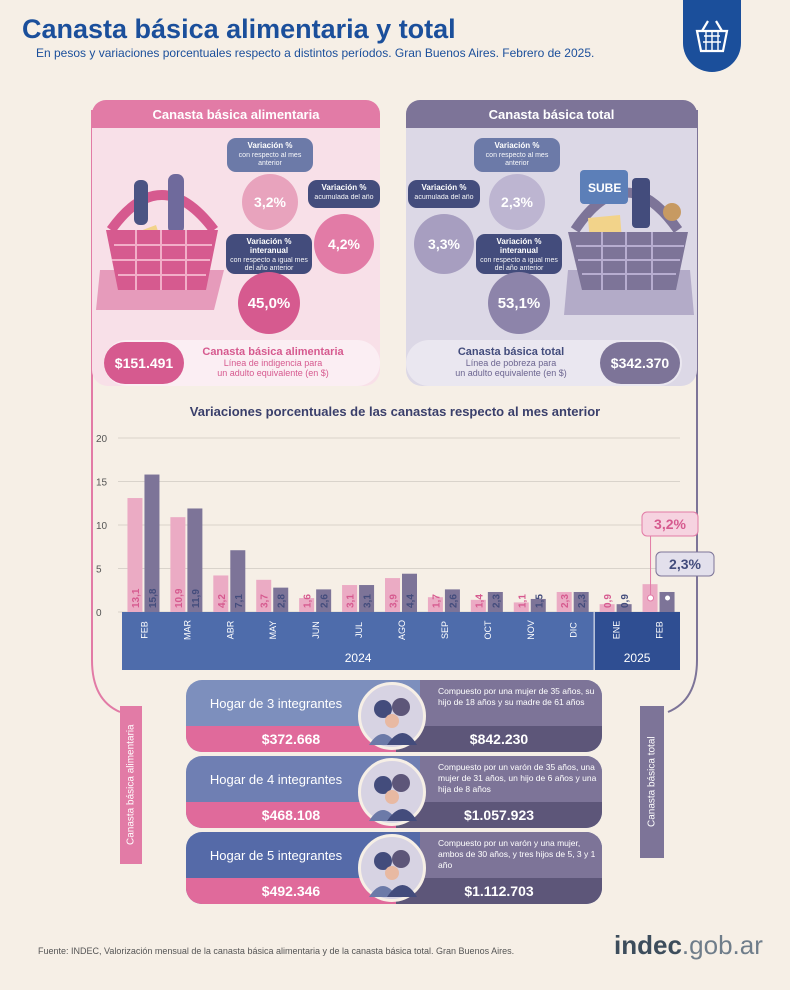  What do you see at coordinates (685, 564) in the screenshot?
I see `callout-cbt` at bounding box center [685, 564].